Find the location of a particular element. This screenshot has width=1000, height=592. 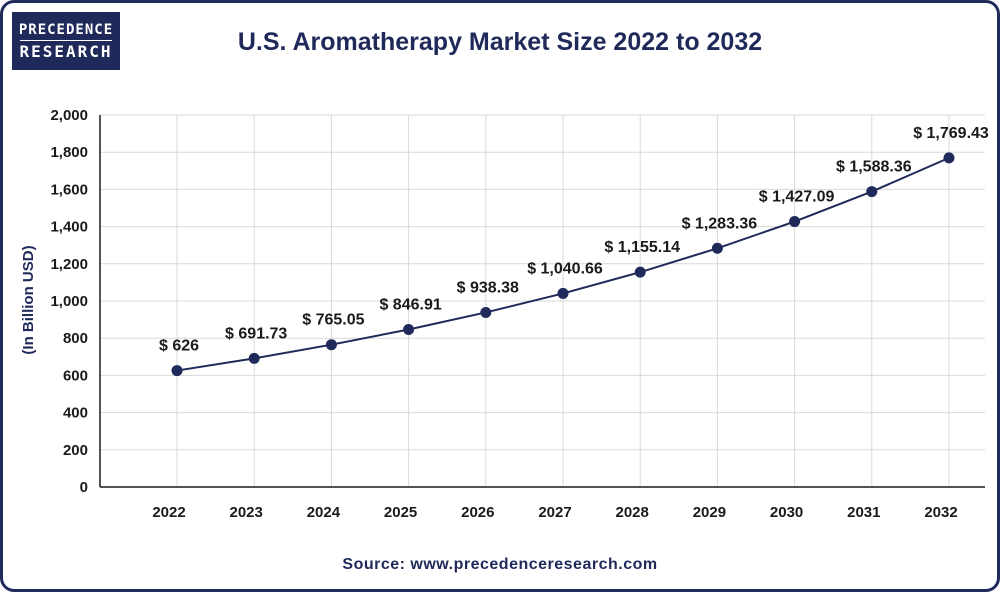

x-tick-label: 2028 is located at coordinates (632, 512).